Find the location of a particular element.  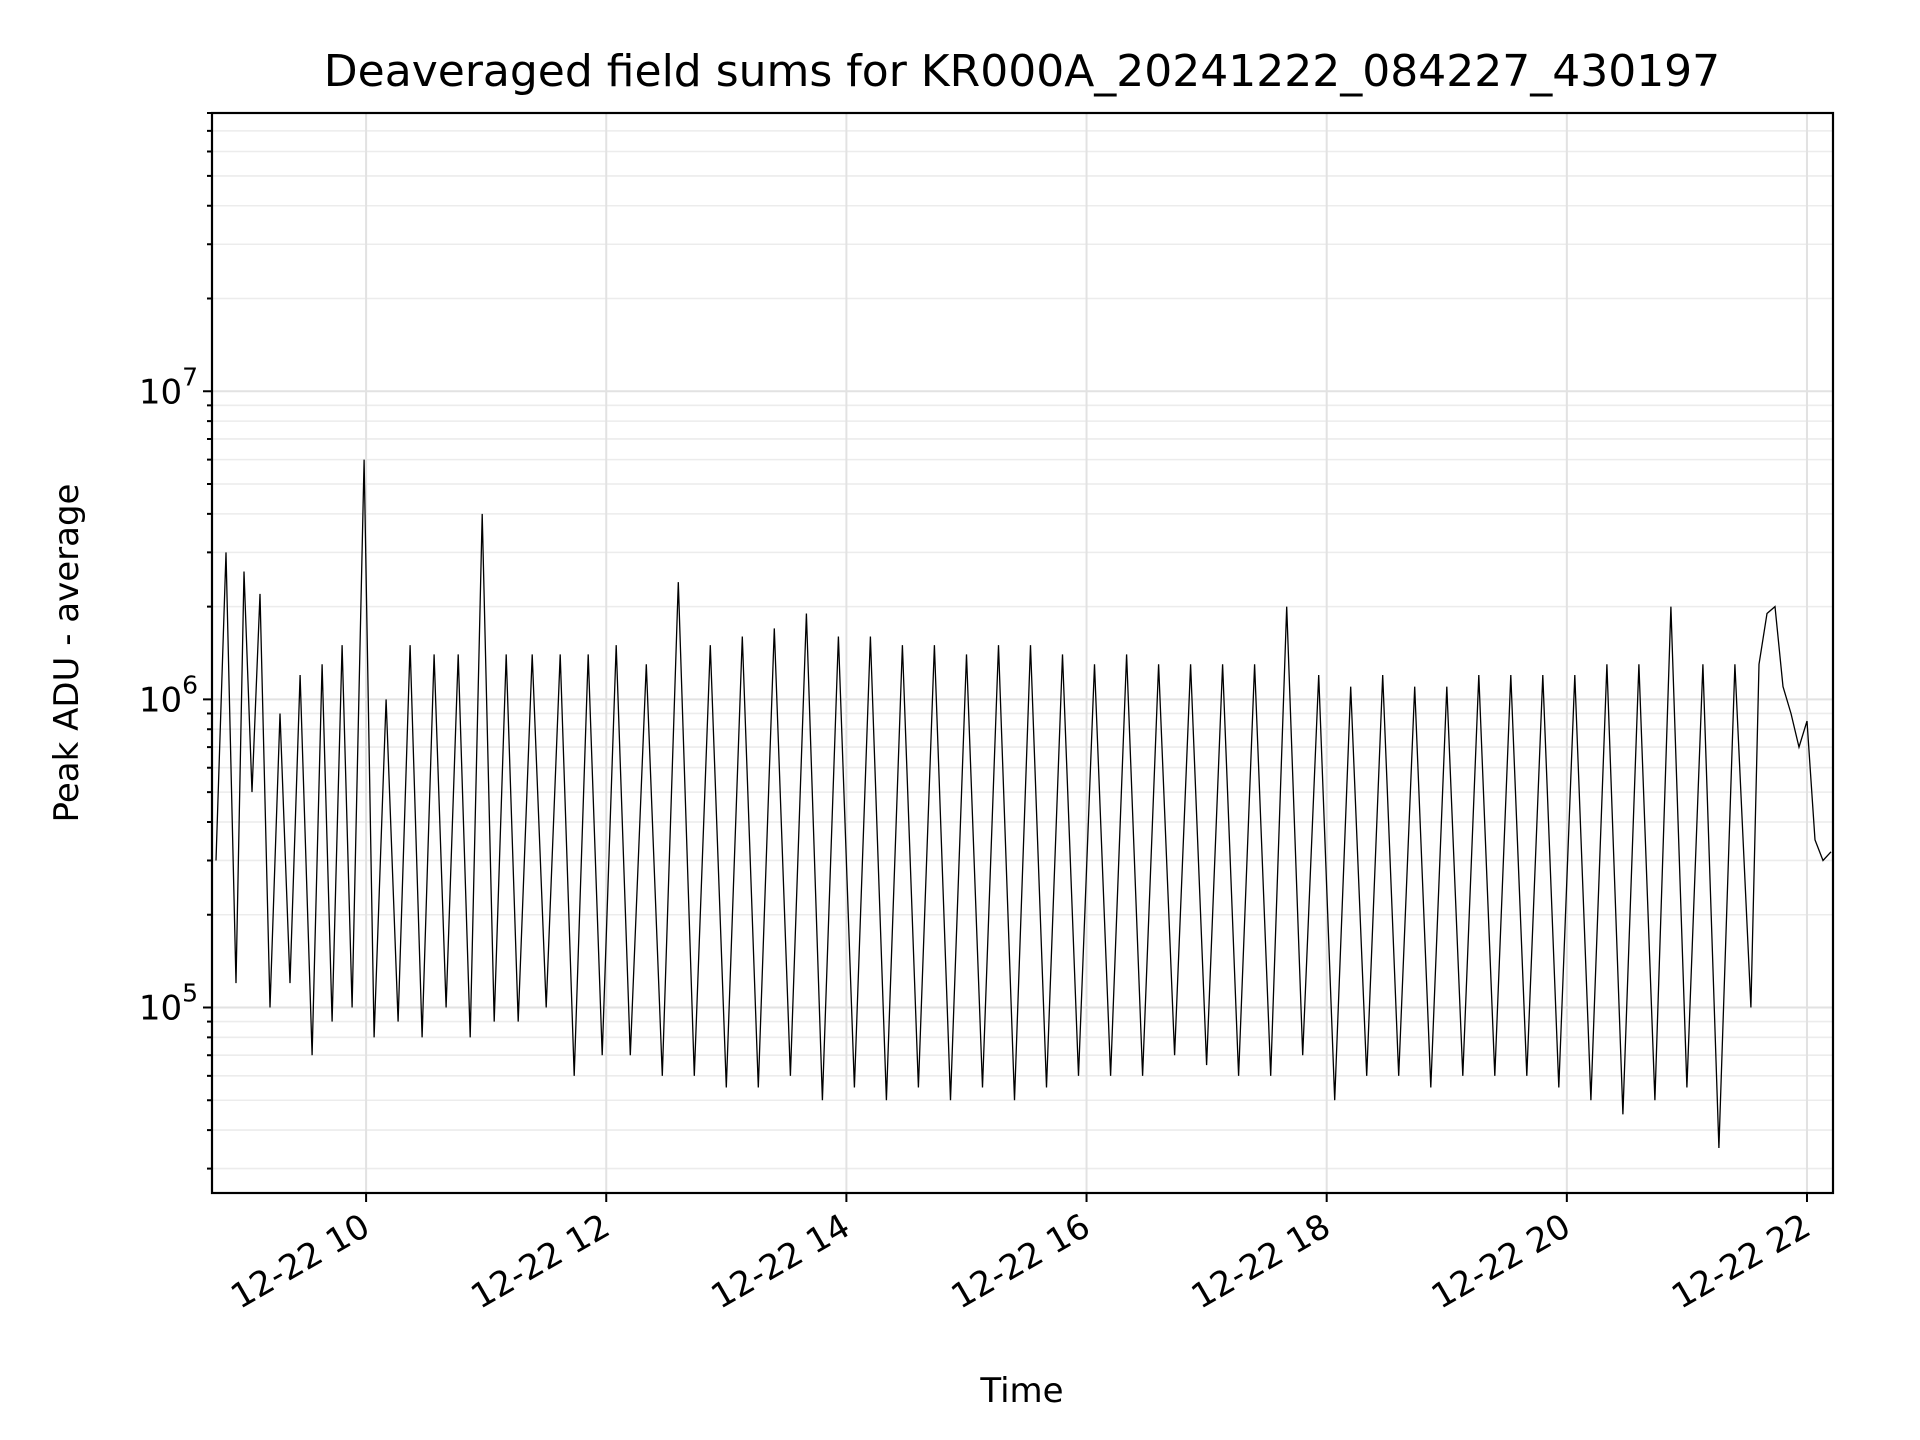

x-axis-label: Time is located at coordinates (1021, 1391).